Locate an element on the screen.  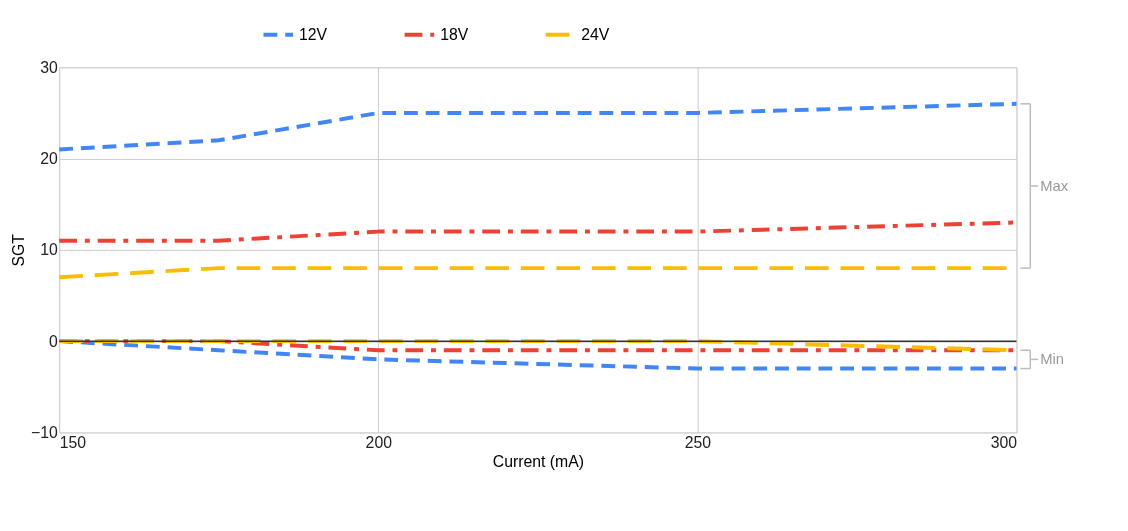
legend-label: 24V is located at coordinates (595, 34).